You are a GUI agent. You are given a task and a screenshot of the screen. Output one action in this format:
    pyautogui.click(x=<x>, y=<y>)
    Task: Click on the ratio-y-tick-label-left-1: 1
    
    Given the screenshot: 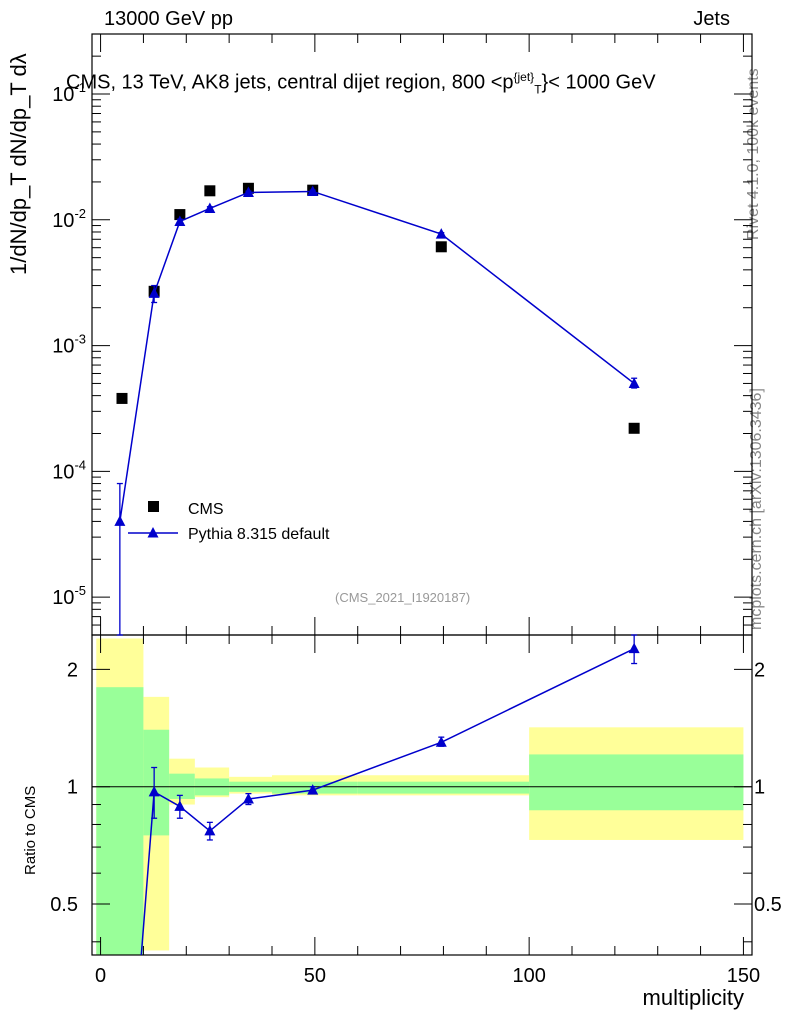 What is the action you would take?
    pyautogui.click(x=72, y=788)
    